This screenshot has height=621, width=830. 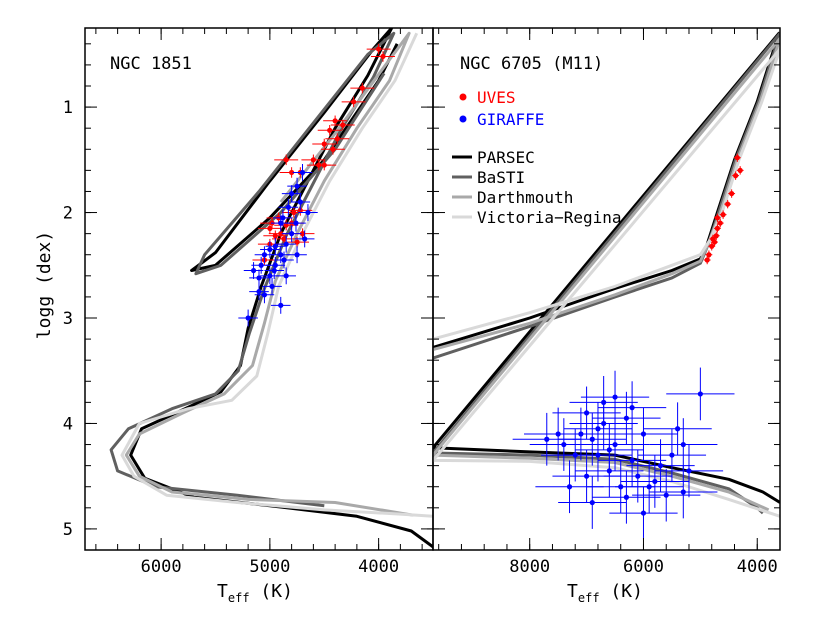 What do you see at coordinates (68, 214) in the screenshot?
I see `y-tick-label: 2` at bounding box center [68, 214].